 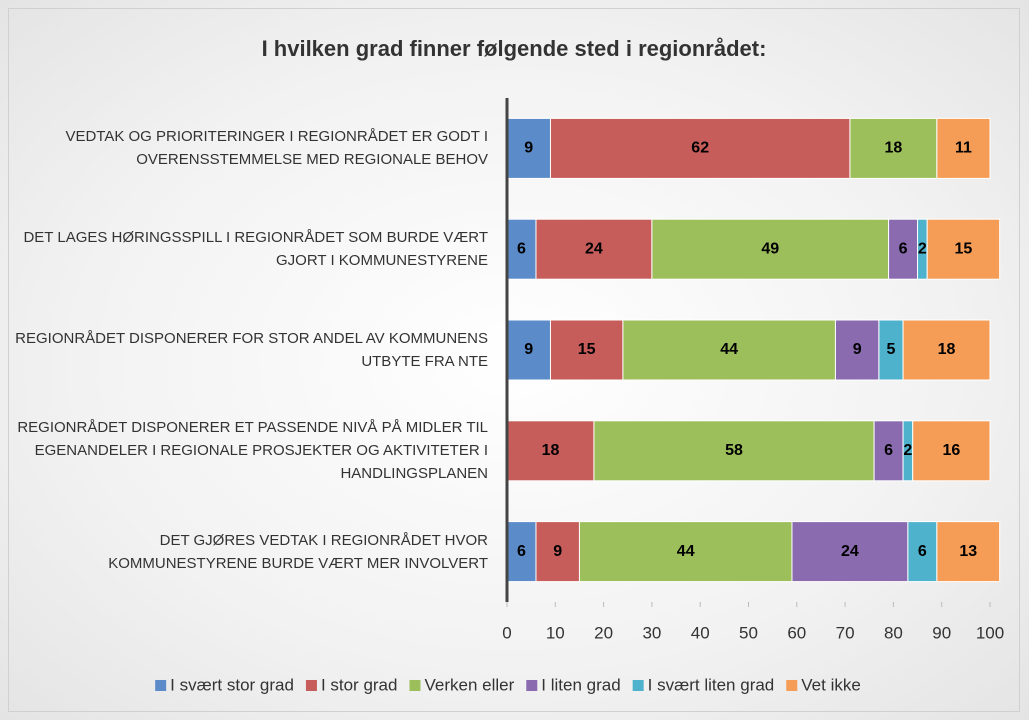 I want to click on data-label: 13, so click(x=968, y=551).